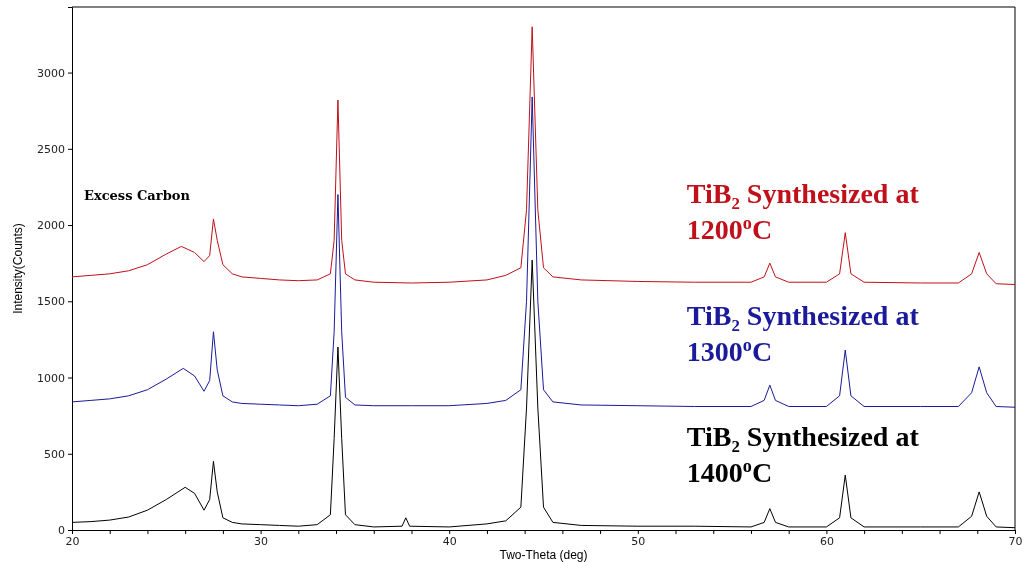 The height and width of the screenshot is (562, 1033). Describe the element at coordinates (638, 541) in the screenshot. I see `x-tick-label: 50` at that location.